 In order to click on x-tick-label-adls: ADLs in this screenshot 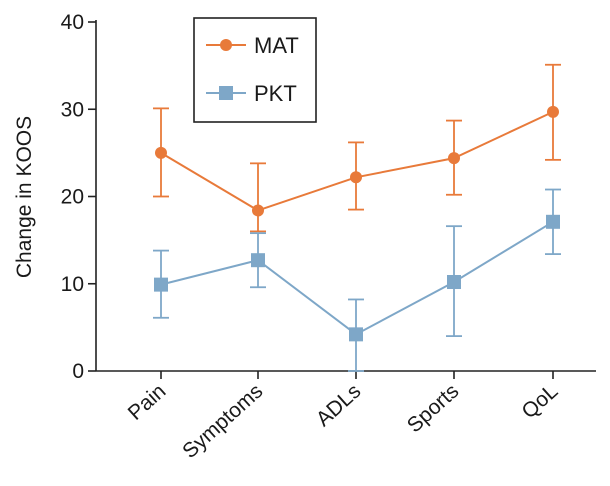, I will do `click(339, 405)`.